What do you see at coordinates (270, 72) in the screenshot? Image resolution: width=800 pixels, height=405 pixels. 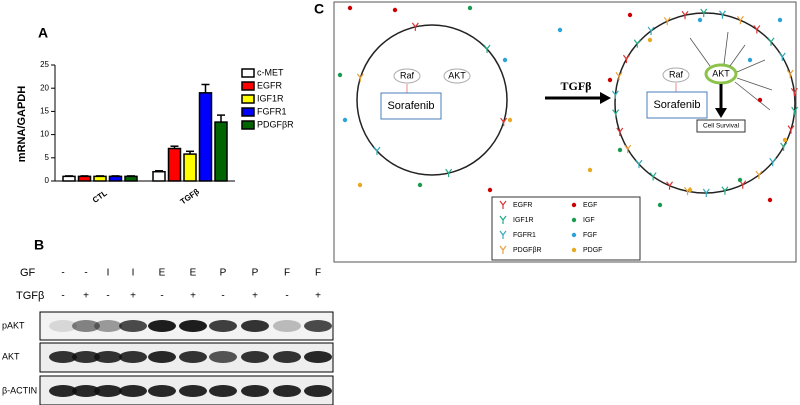 I see `legend-label: c-MET` at bounding box center [270, 72].